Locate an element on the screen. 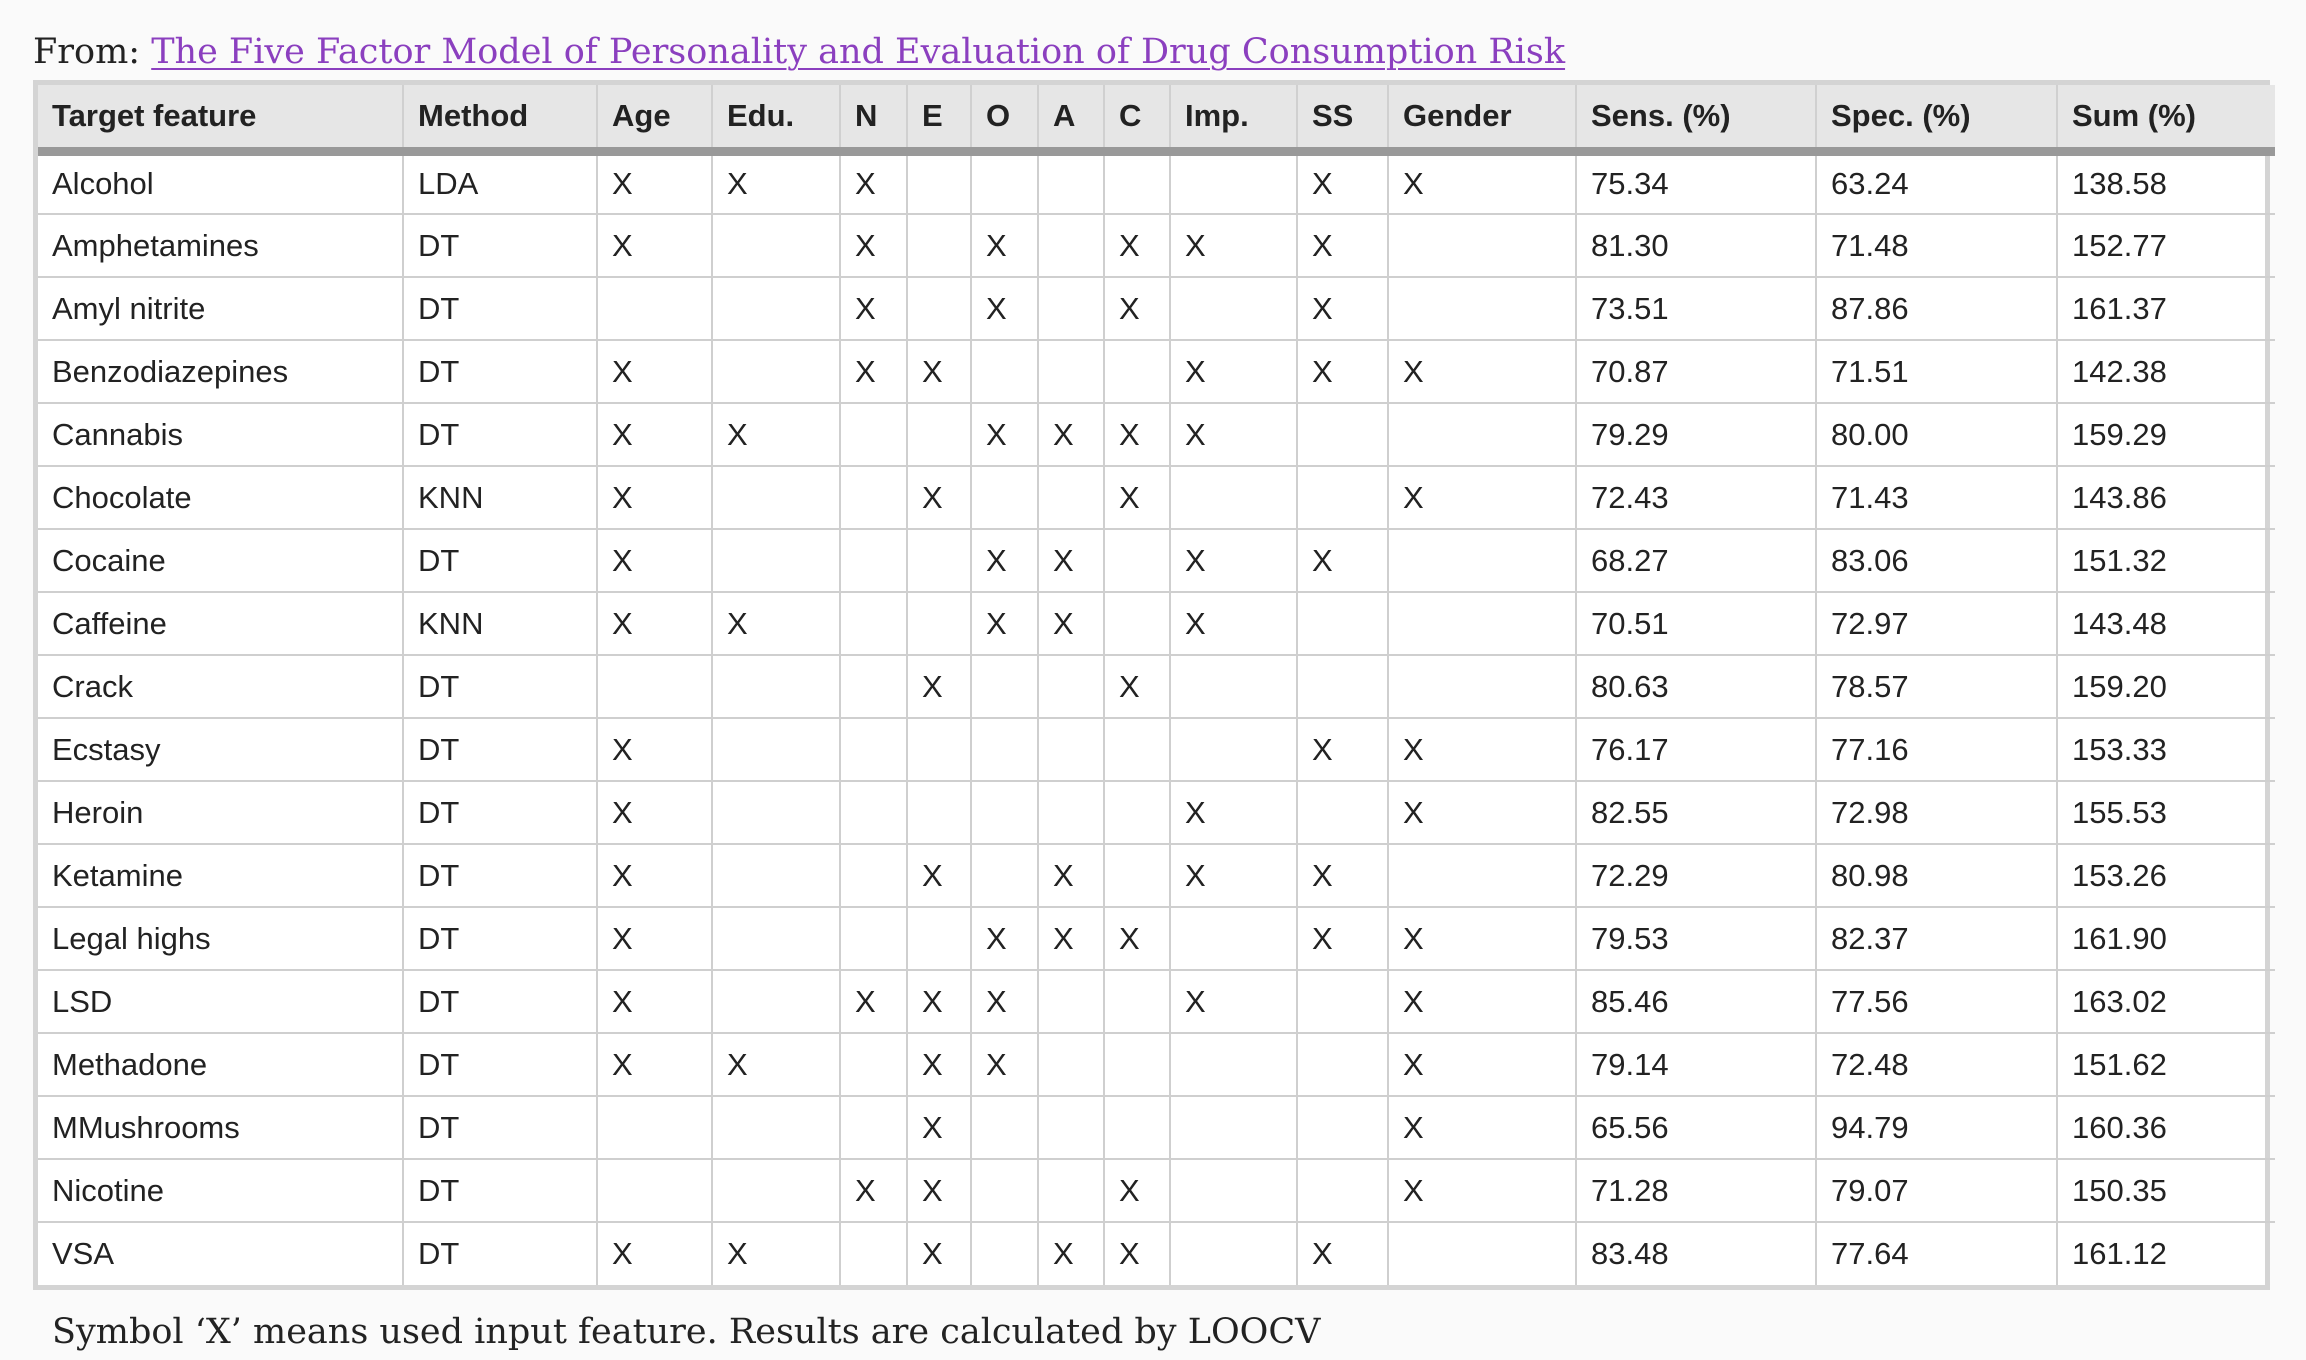 The image size is (2306, 1360). table-cell: 159.29 is located at coordinates (2165, 434).